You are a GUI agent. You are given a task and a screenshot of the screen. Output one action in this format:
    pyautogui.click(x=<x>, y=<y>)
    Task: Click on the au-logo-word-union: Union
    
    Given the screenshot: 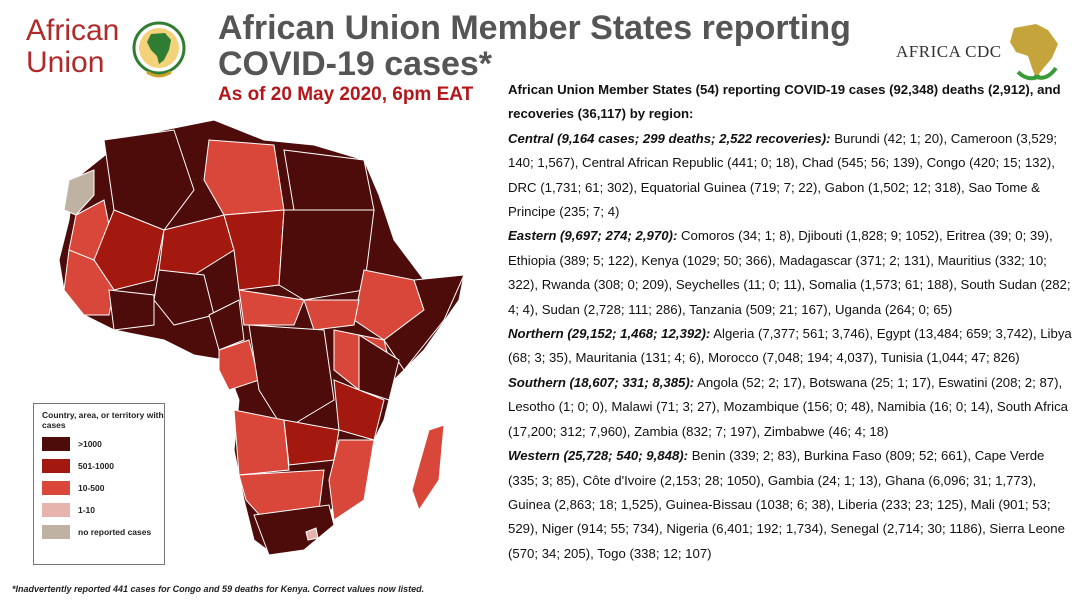 What is the action you would take?
    pyautogui.click(x=65, y=62)
    